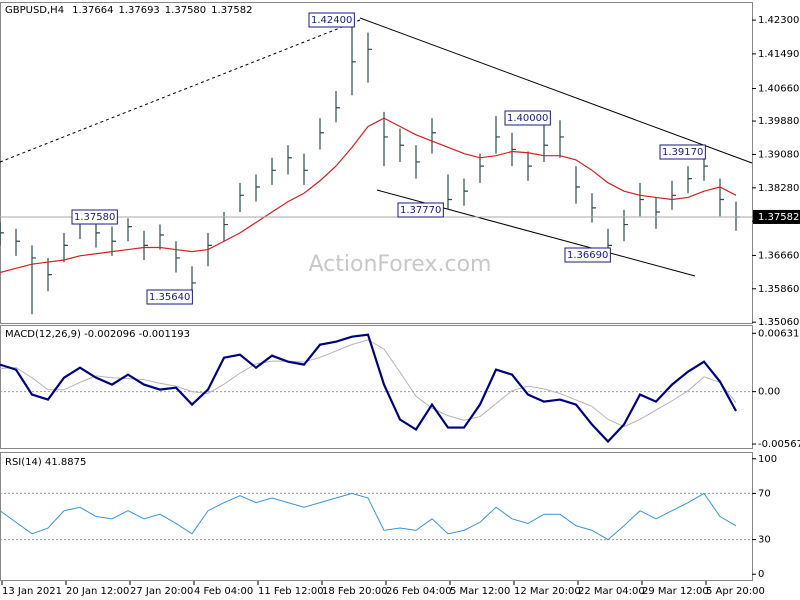 Image resolution: width=800 pixels, height=600 pixels. Describe the element at coordinates (180, 91) in the screenshot. I see `trend-line` at that location.